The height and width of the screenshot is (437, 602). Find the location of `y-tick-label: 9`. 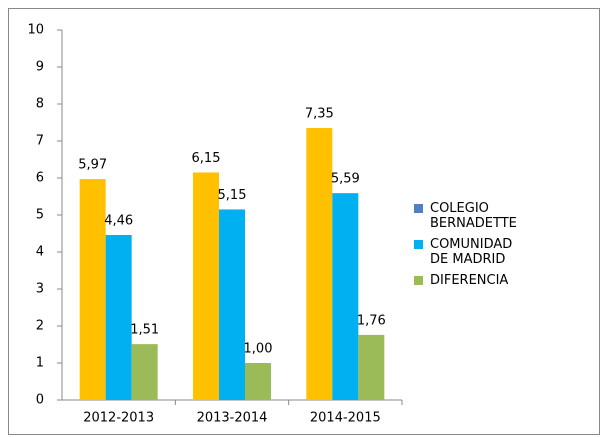

y-tick-label: 9 is located at coordinates (40, 67).